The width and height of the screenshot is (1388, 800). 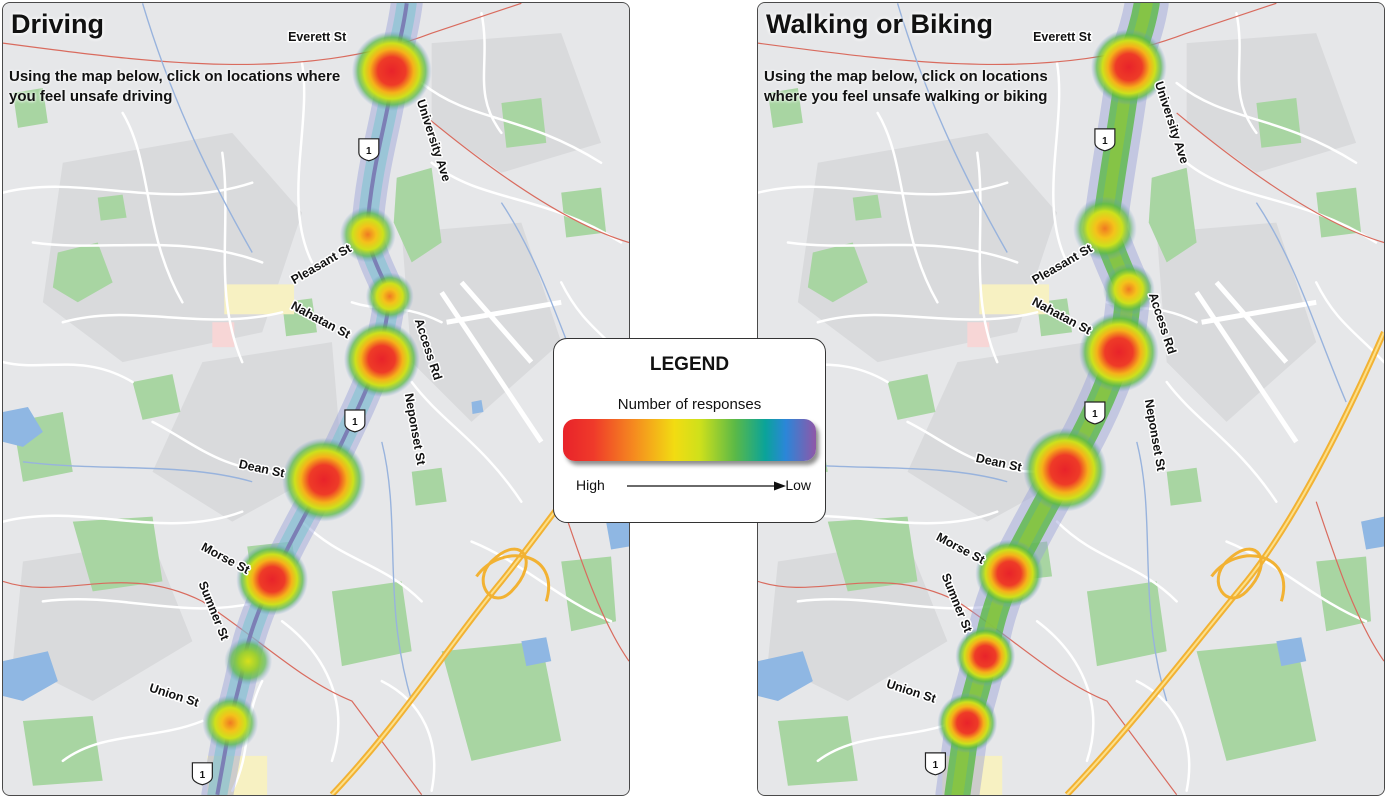 I want to click on legend-low-label: Low, so click(x=798, y=485).